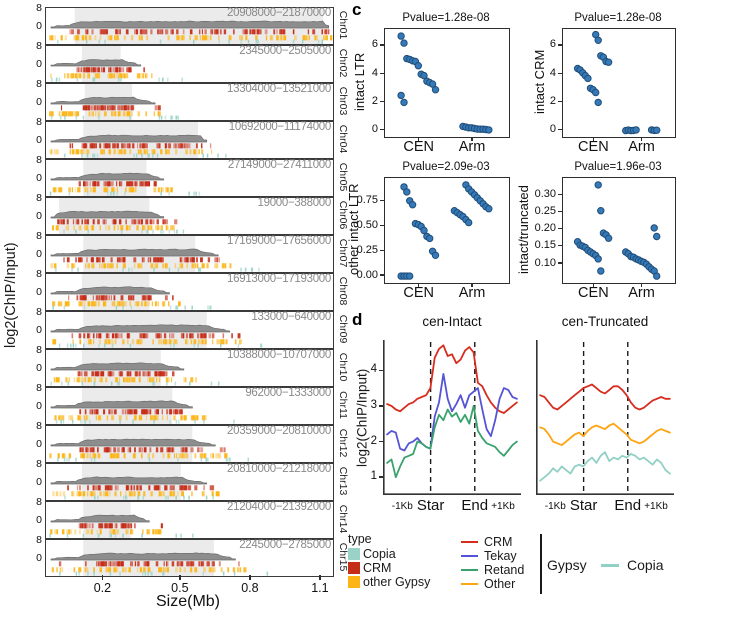 This screenshot has width=754, height=621. What do you see at coordinates (389, 582) in the screenshot?
I see `legend-type-item: other Gypsy` at bounding box center [389, 582].